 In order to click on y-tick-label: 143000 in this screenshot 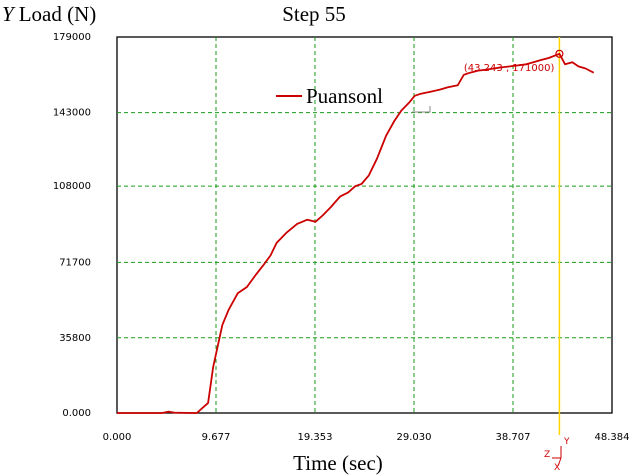, I will do `click(72, 113)`.